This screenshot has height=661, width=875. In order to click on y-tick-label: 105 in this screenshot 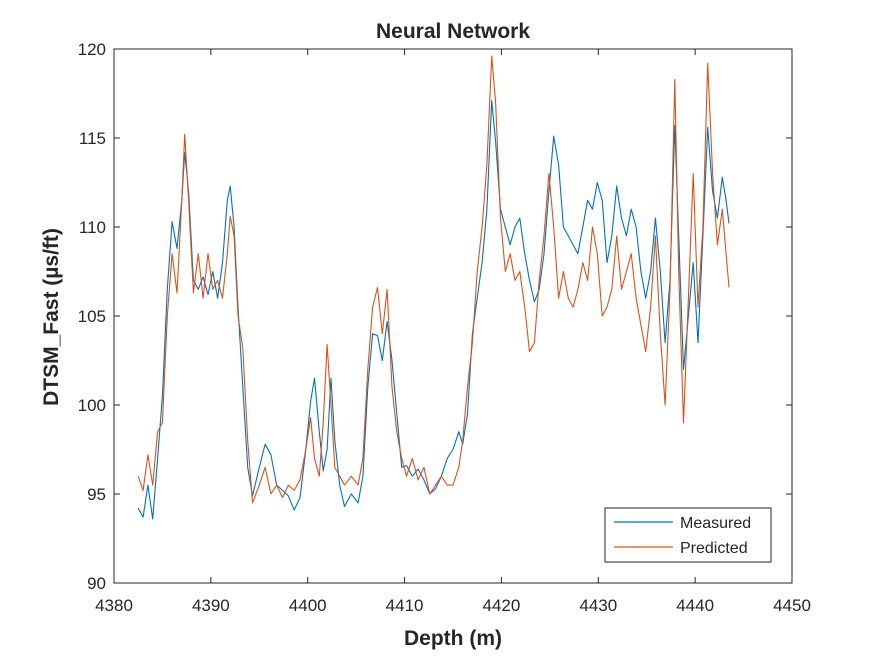, I will do `click(92, 316)`.